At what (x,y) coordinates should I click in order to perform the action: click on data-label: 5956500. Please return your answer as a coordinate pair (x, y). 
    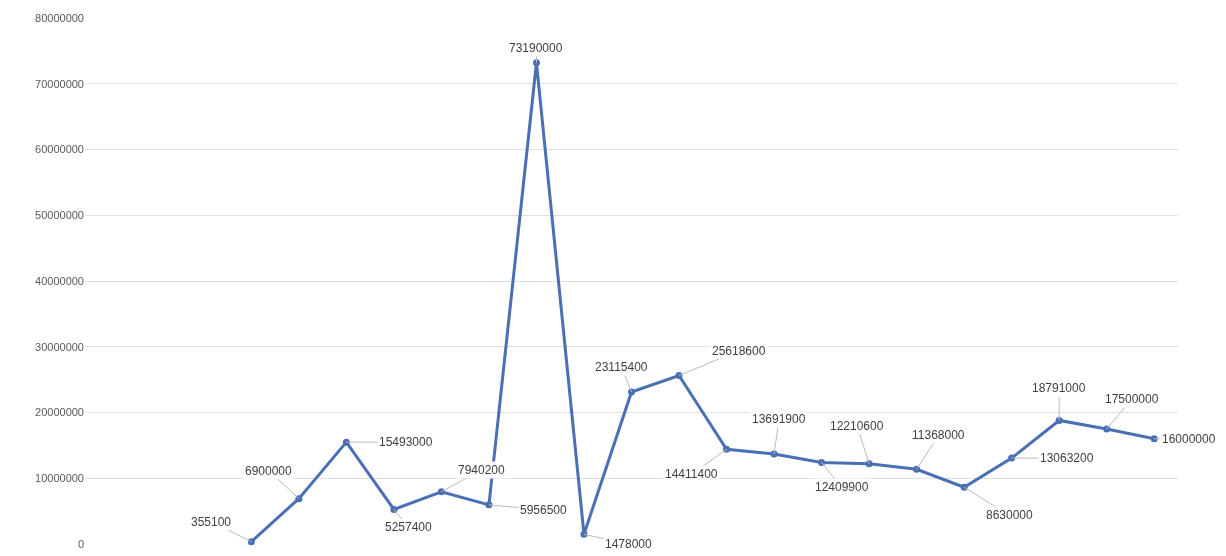
    Looking at the image, I should click on (544, 510).